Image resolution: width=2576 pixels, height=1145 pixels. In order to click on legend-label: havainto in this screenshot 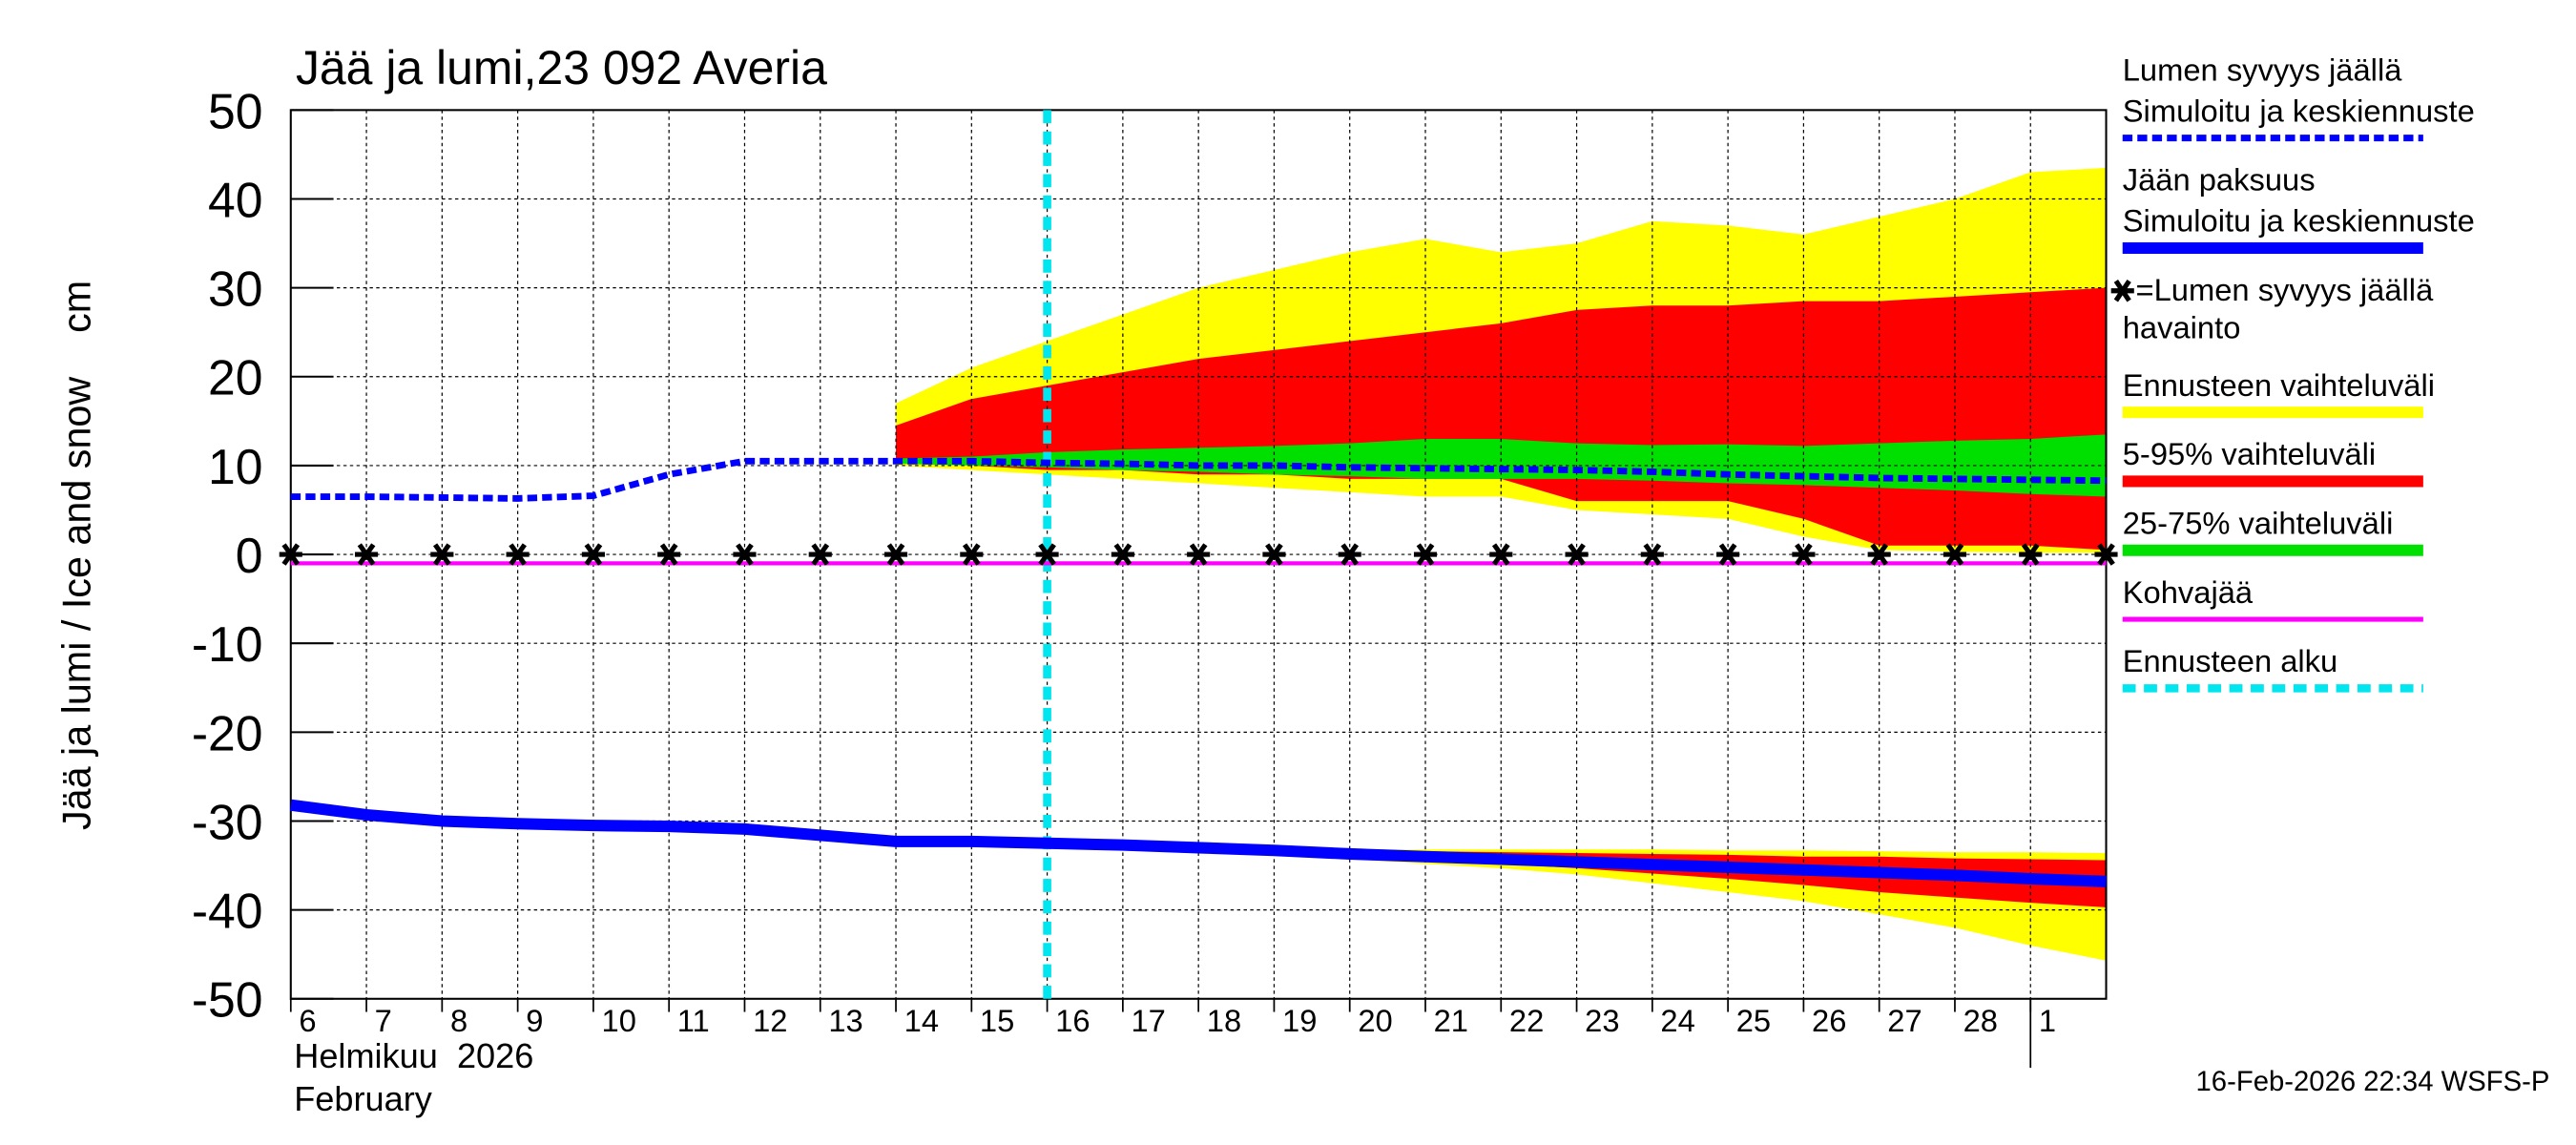, I will do `click(2182, 327)`.